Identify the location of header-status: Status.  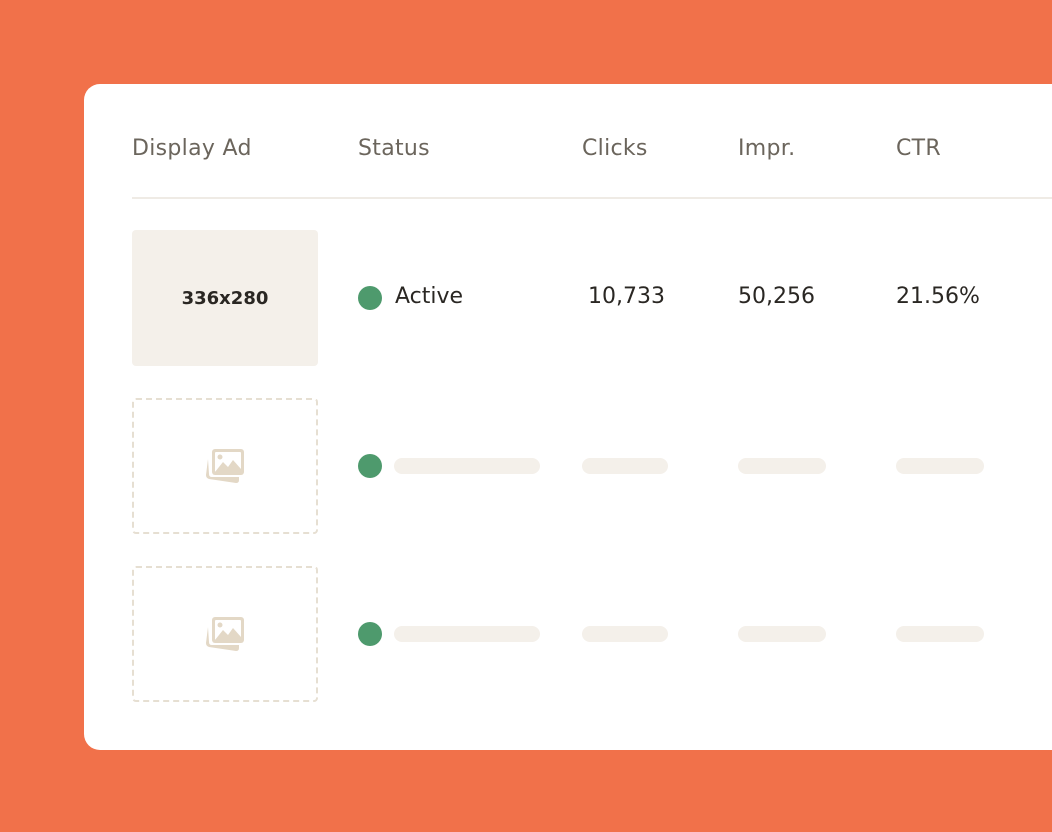
(394, 148).